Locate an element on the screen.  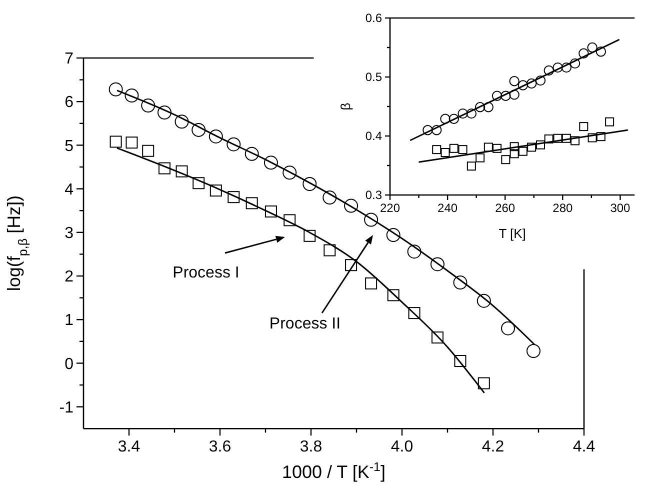
y-tick-label: 0 is located at coordinates (69, 364).